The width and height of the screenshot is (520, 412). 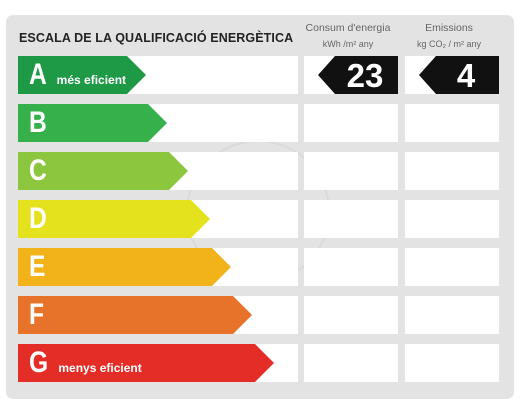 What do you see at coordinates (452, 219) in the screenshot?
I see `emissions-cell-d` at bounding box center [452, 219].